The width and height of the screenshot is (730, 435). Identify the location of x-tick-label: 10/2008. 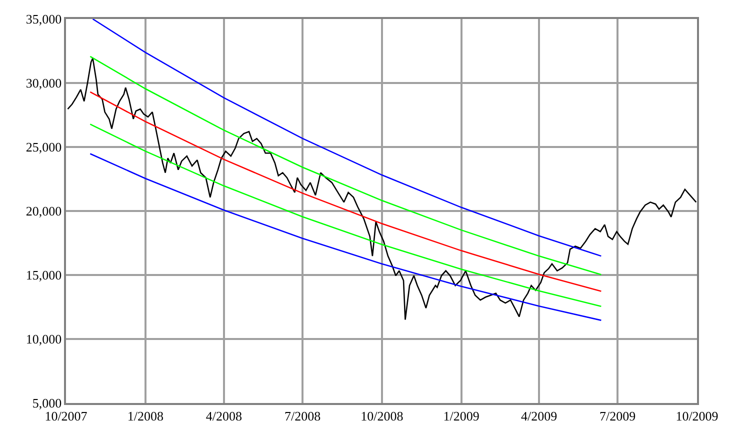
(382, 416).